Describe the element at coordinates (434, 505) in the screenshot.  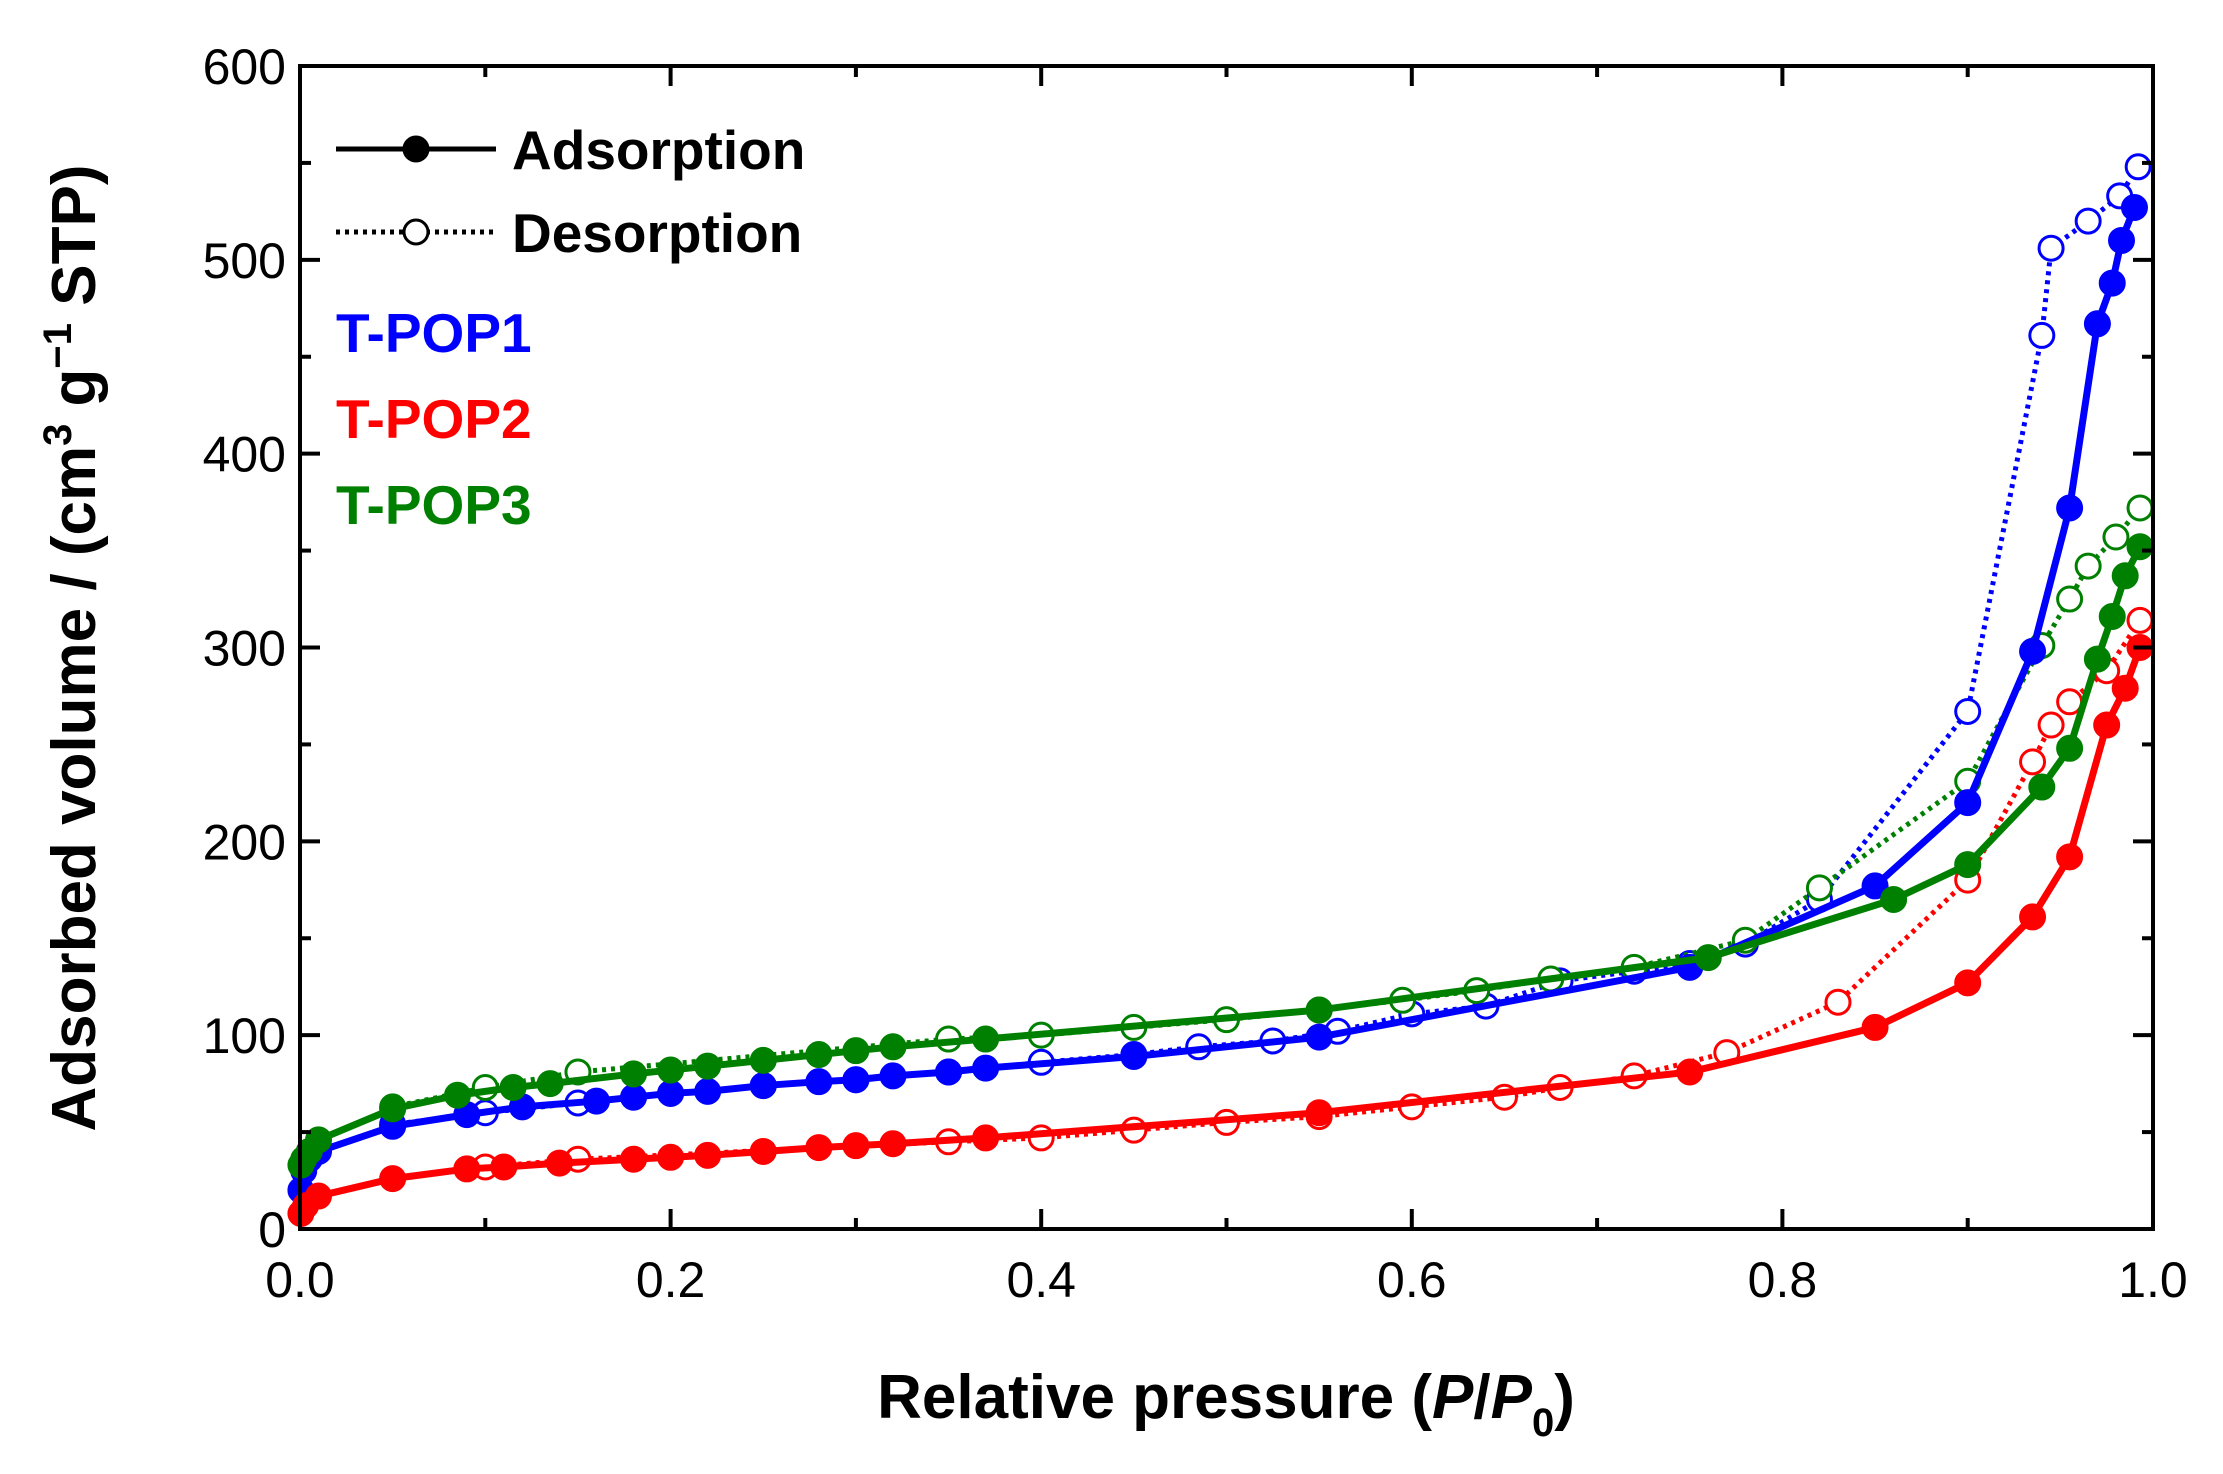
I see `legend-series-t-pop3: T-POP3` at that location.